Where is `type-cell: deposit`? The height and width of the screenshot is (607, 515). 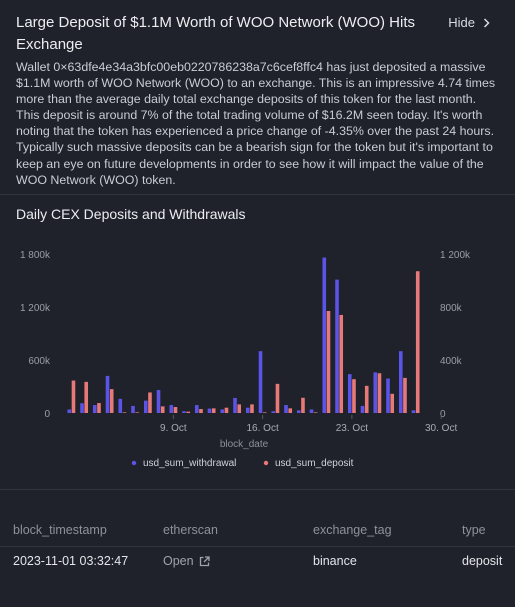 type-cell: deposit is located at coordinates (482, 561).